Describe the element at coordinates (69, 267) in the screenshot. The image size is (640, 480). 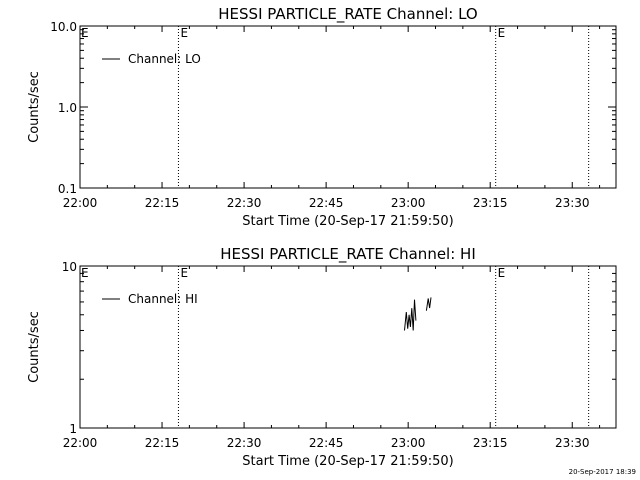
I see `y-tick-label: 10` at that location.